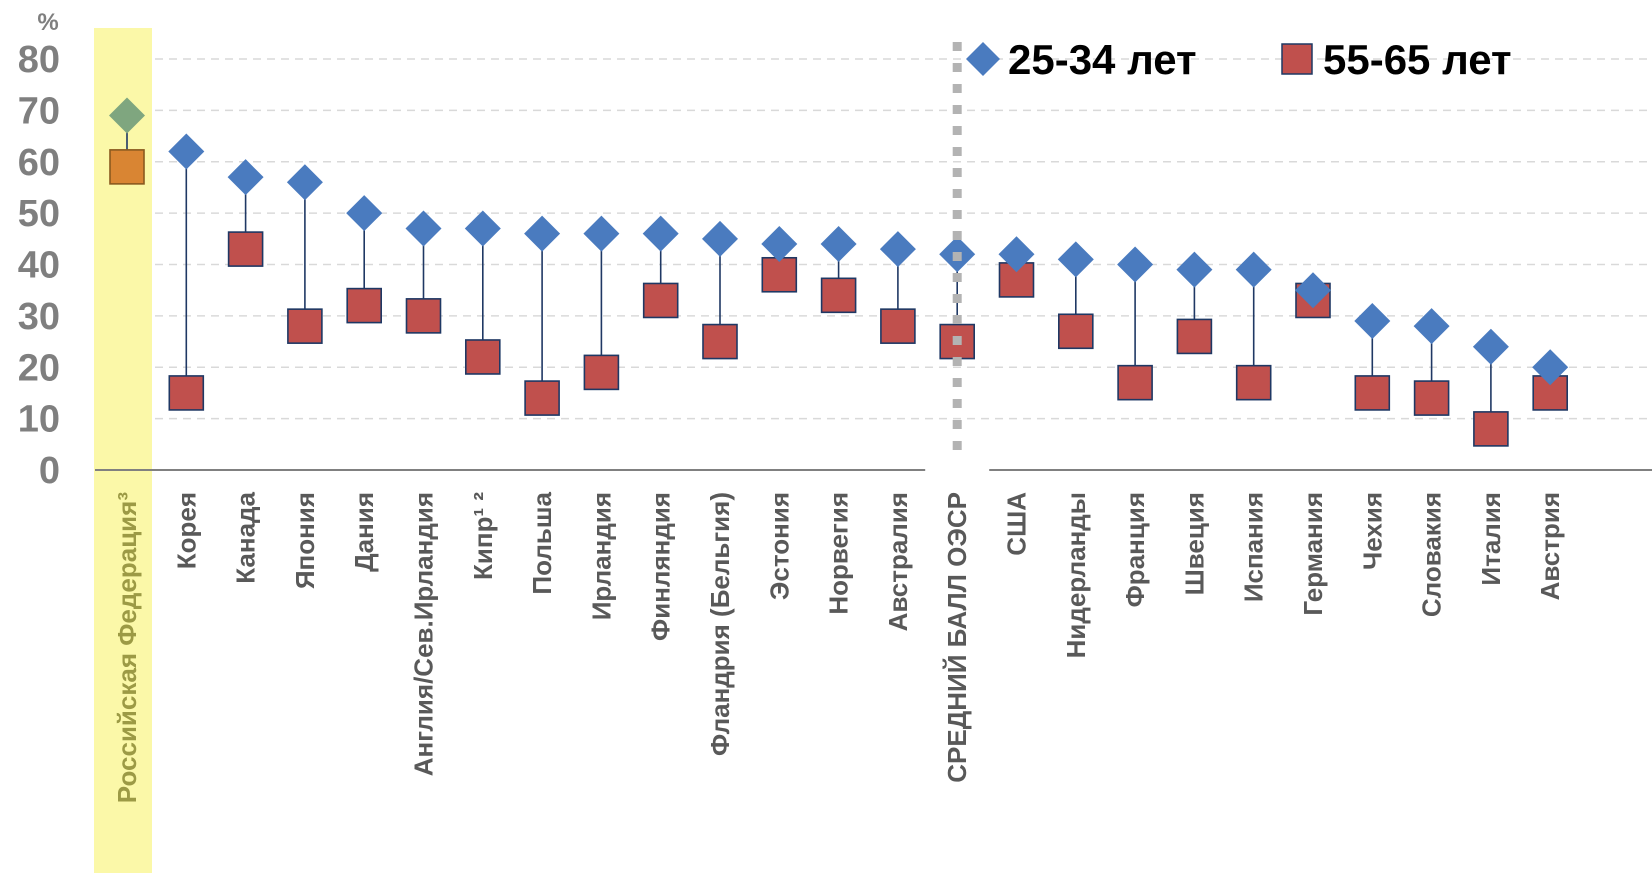  Describe the element at coordinates (127, 648) in the screenshot. I see `category-label: Российская Федерация³` at that location.